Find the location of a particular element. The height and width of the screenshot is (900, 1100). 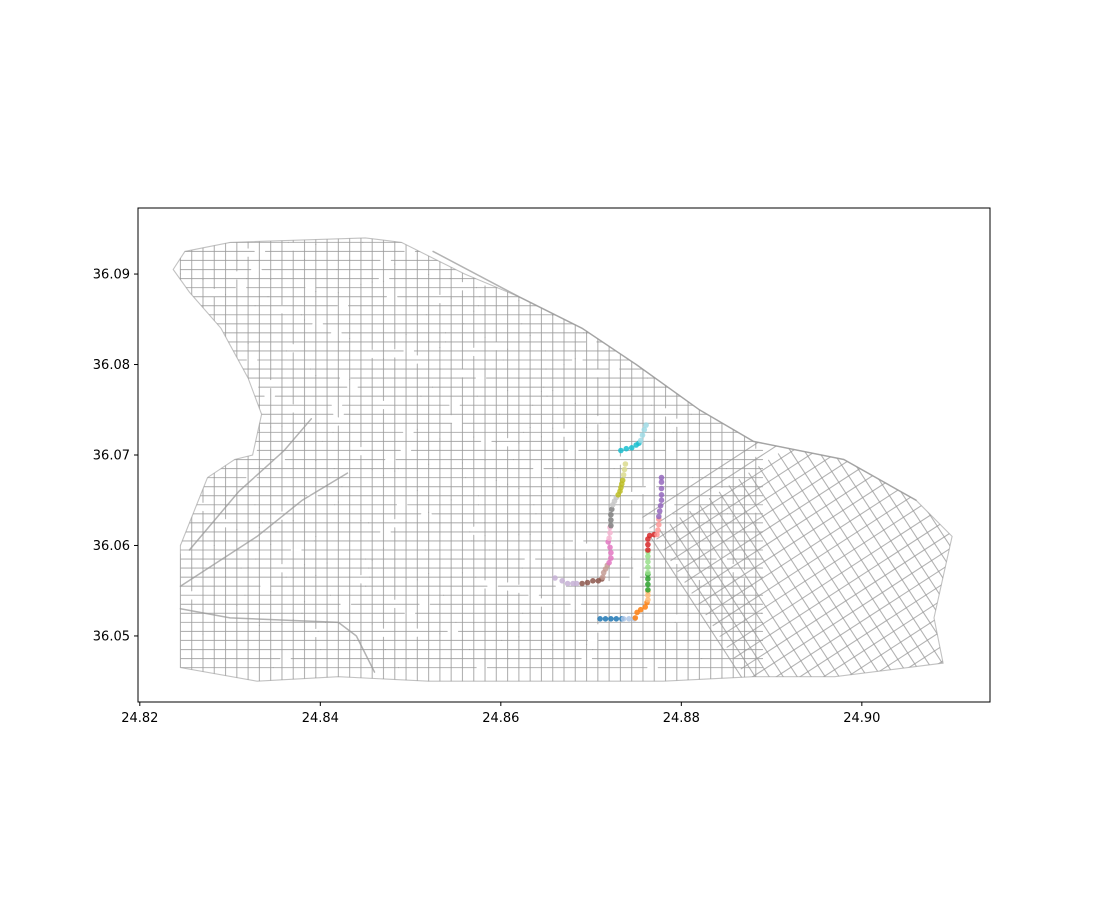

y-axis: 36.05 36.06 36.07 36.08 36.09 is located at coordinates (115, 456).